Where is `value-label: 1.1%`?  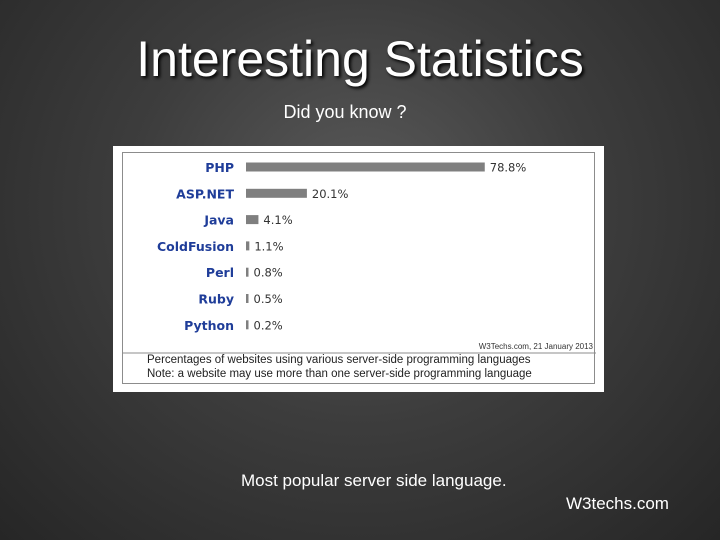 value-label: 1.1% is located at coordinates (268, 246).